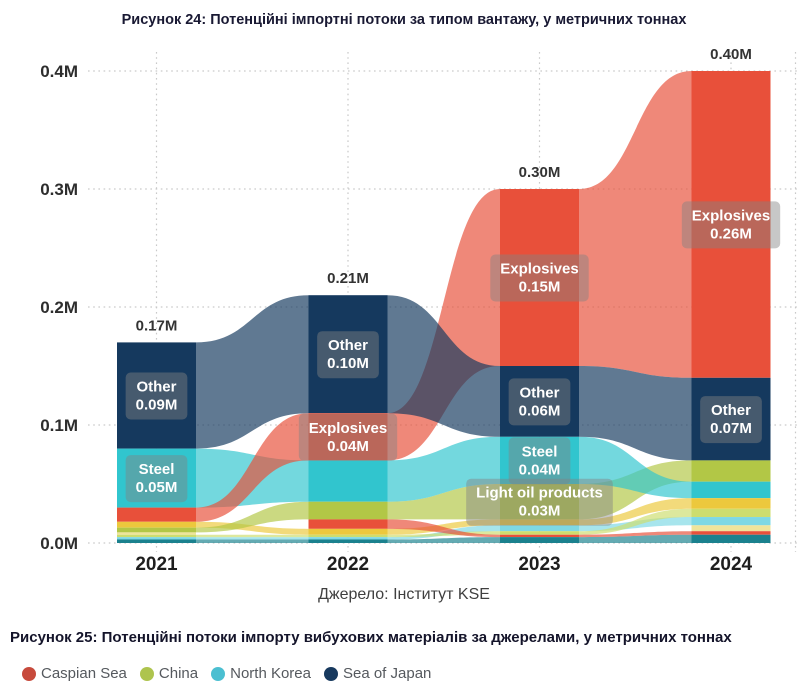 This screenshot has width=808, height=695. I want to click on svg-text: 0.04M, so click(540, 469).